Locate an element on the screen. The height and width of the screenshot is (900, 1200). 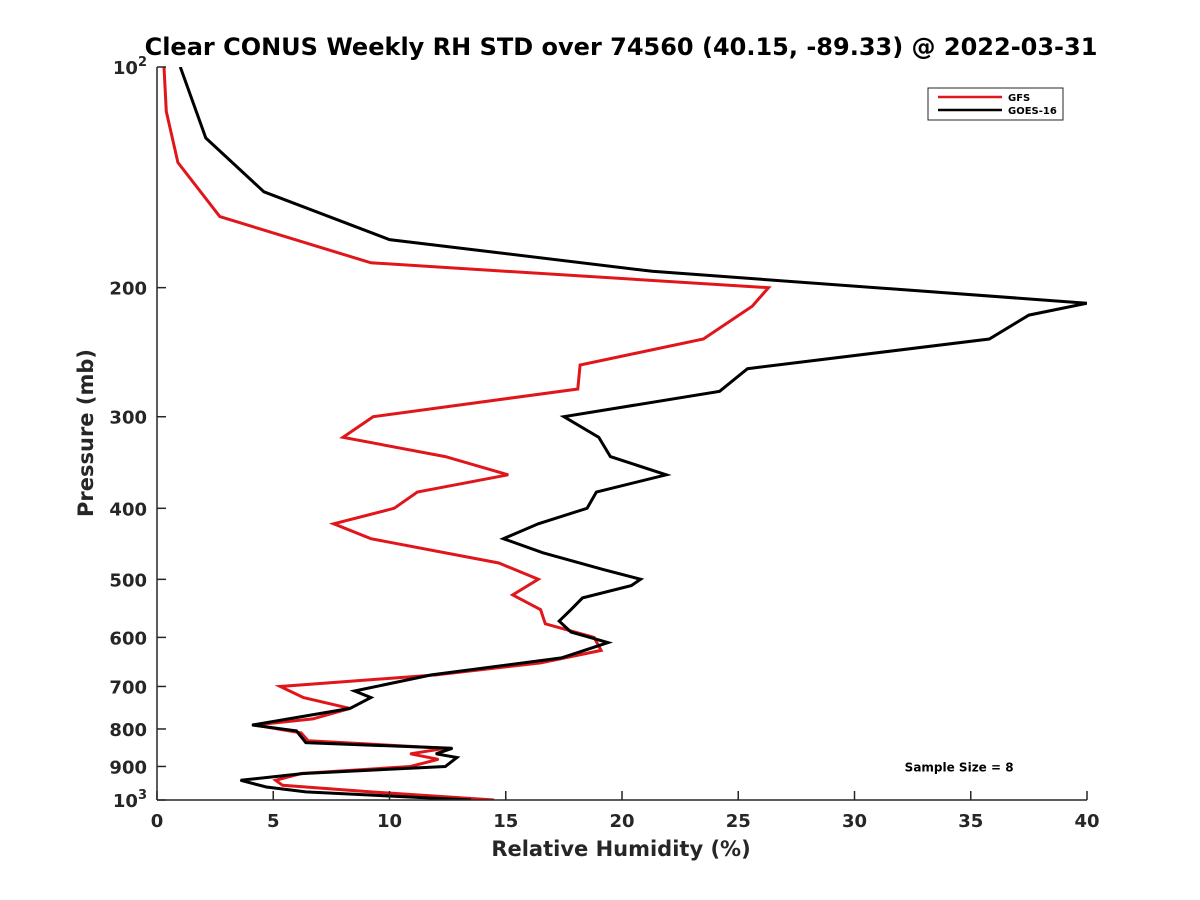
x-tick-label: 35 is located at coordinates (970, 821).